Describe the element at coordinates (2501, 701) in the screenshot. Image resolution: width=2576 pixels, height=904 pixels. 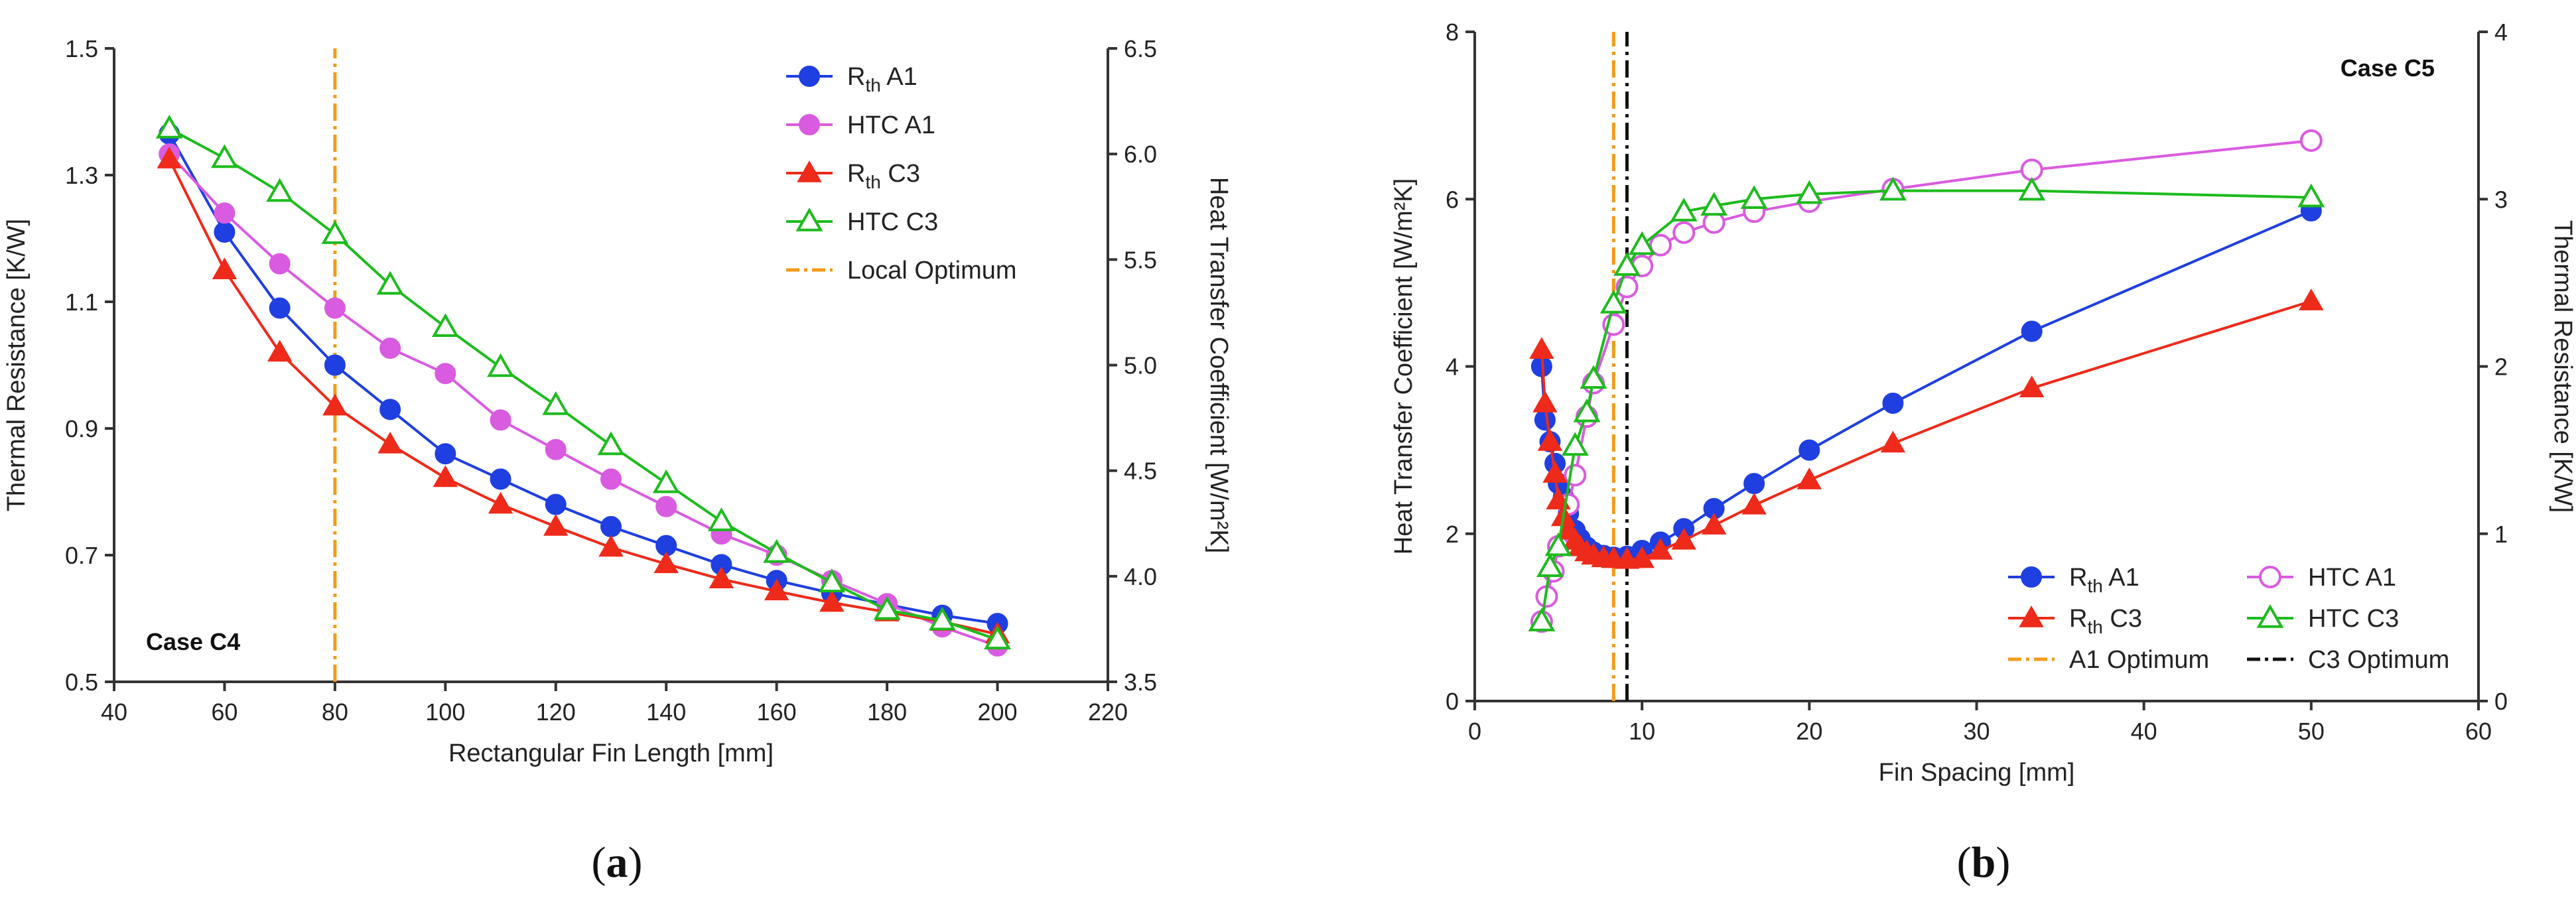
I see `right-y-tick-label: 0` at that location.